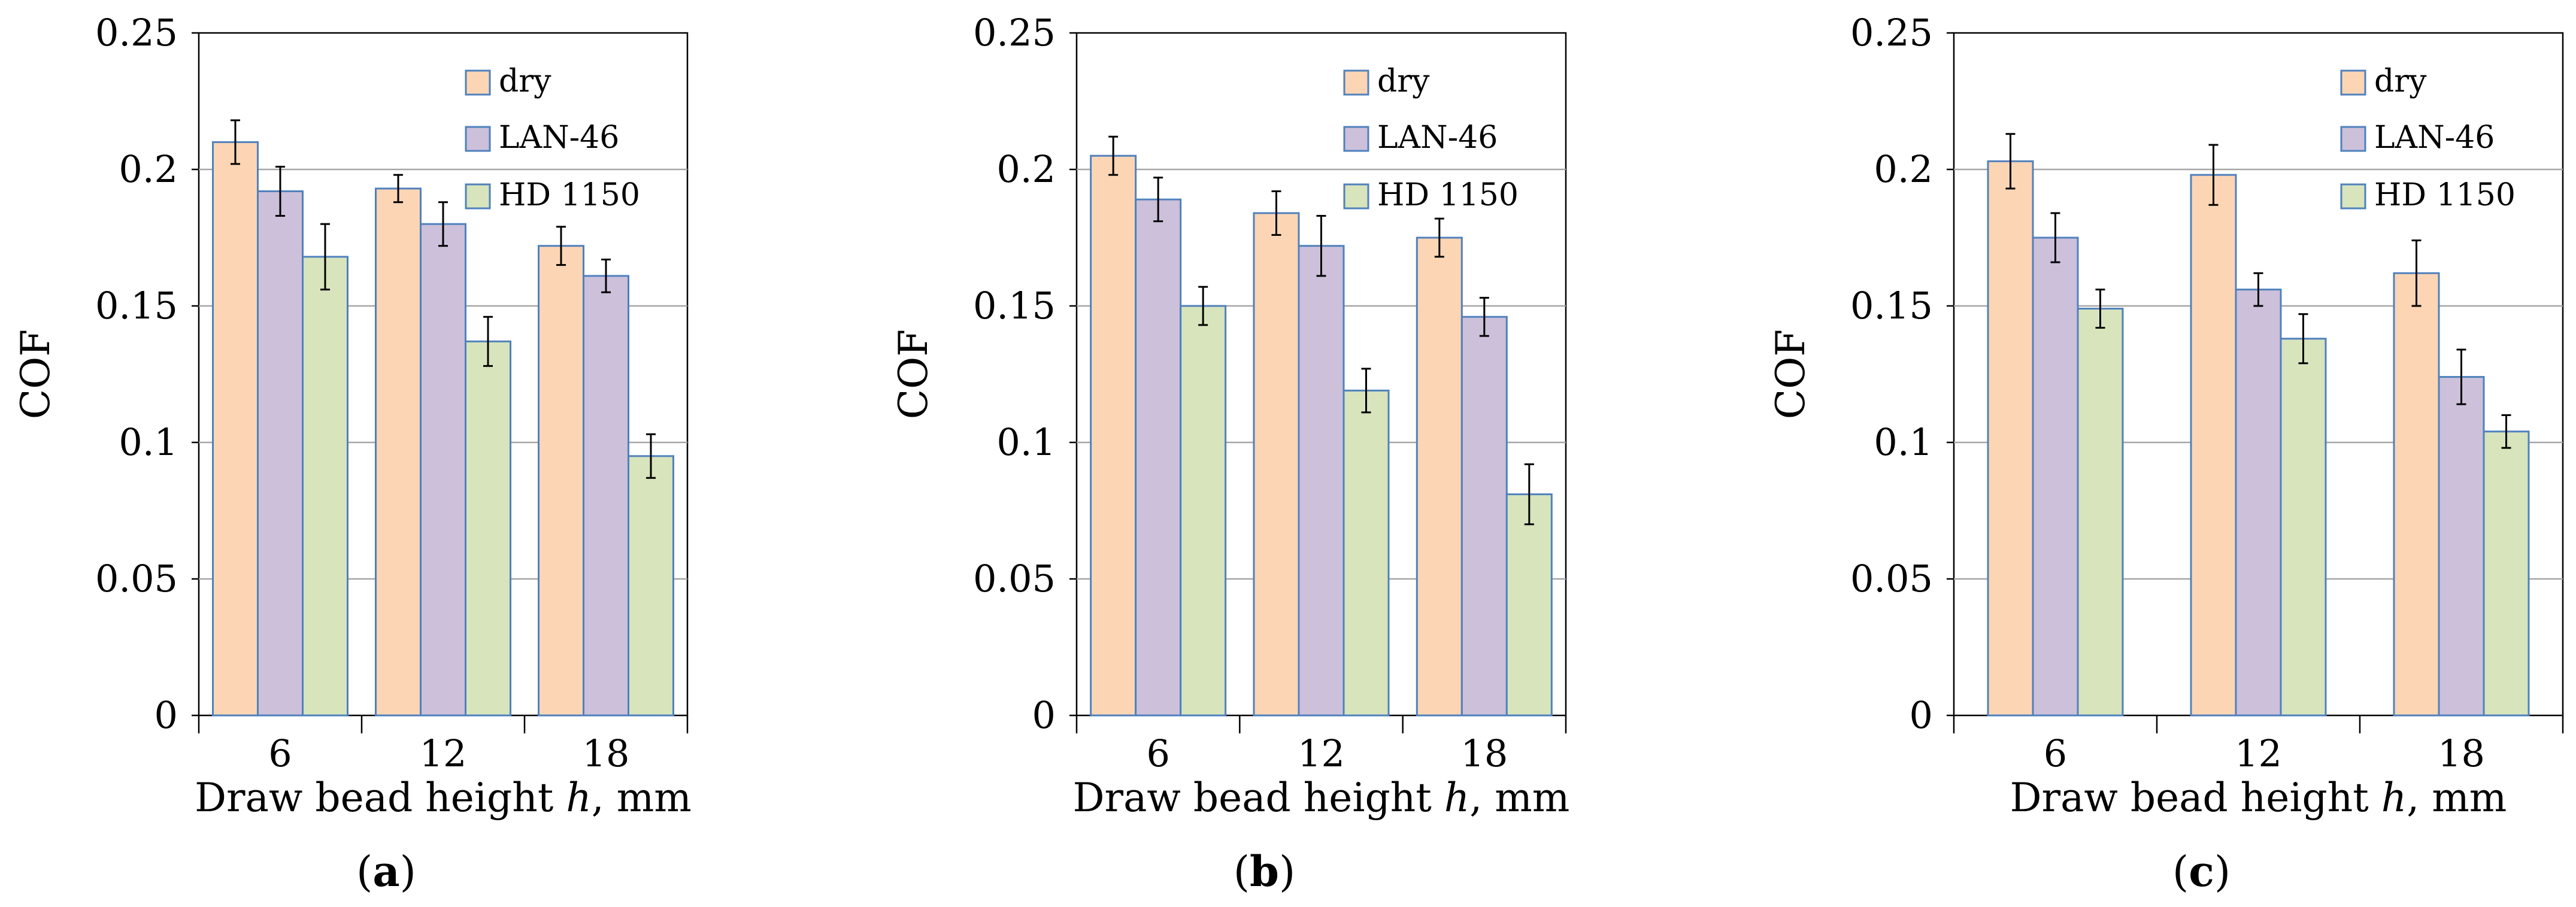 The height and width of the screenshot is (907, 2576). I want to click on panel-caption: (a), so click(386, 872).